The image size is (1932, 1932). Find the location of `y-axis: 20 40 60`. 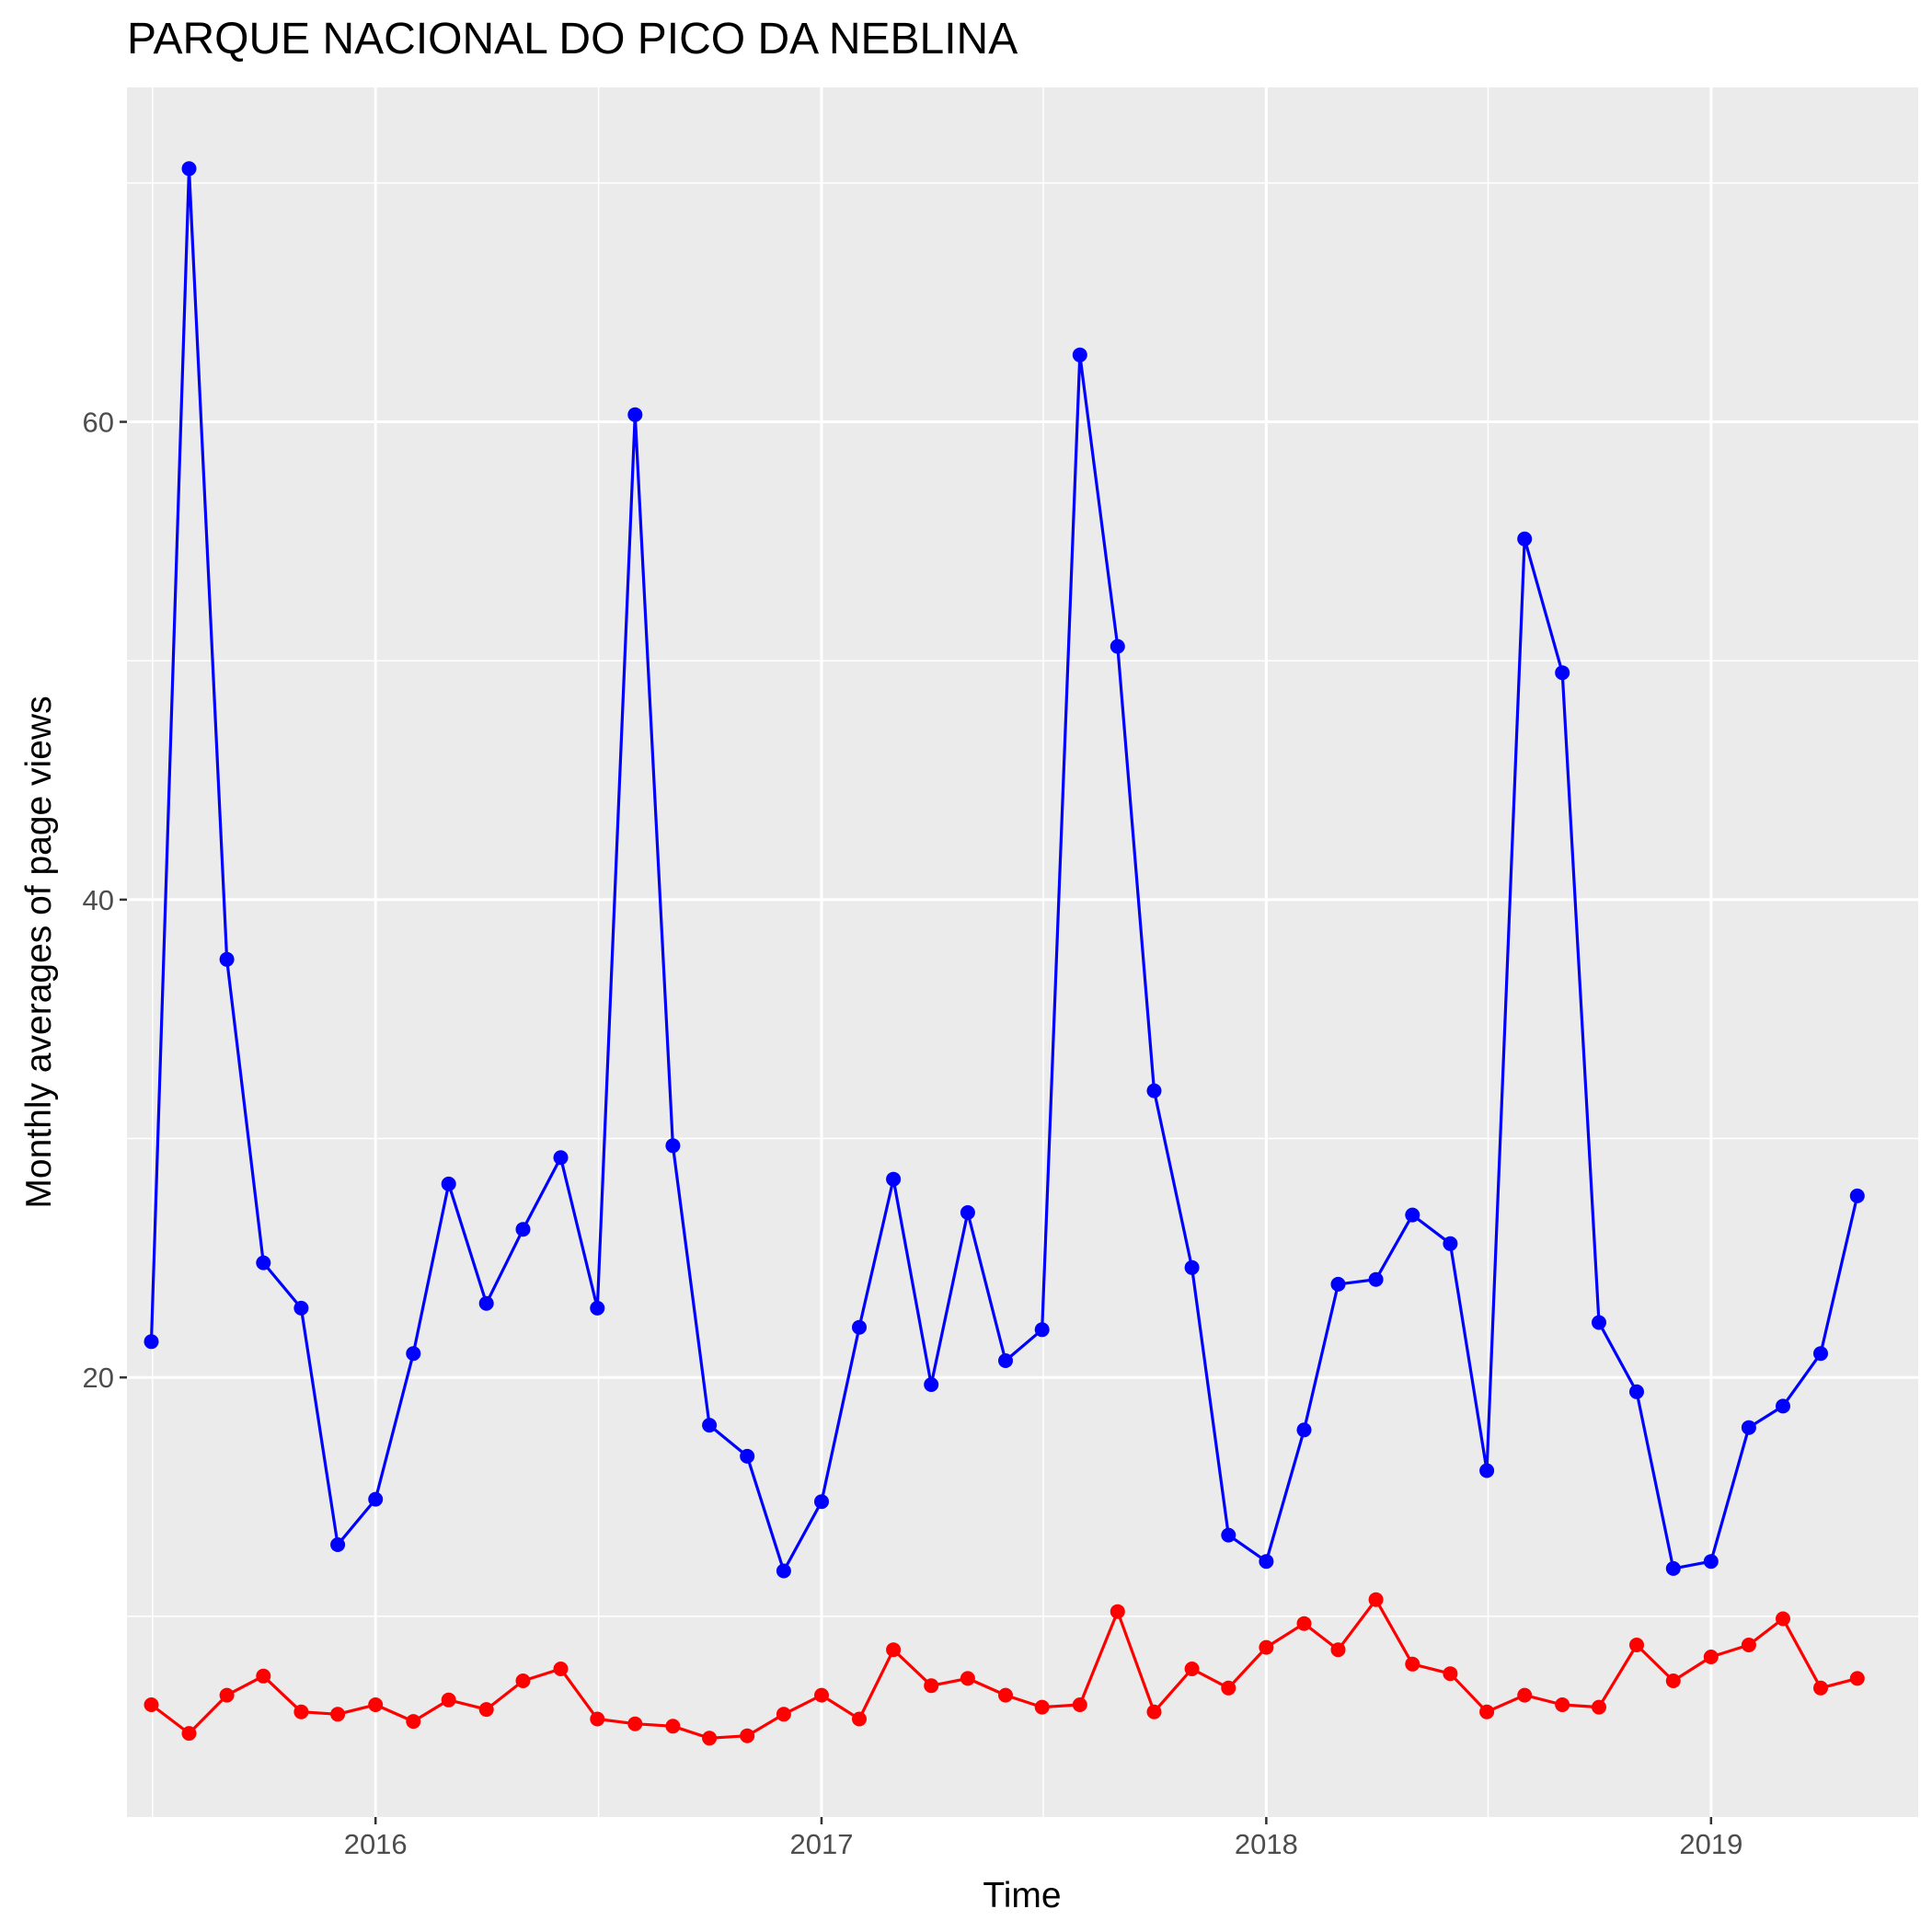

y-axis: 20 40 60 is located at coordinates (105, 900).